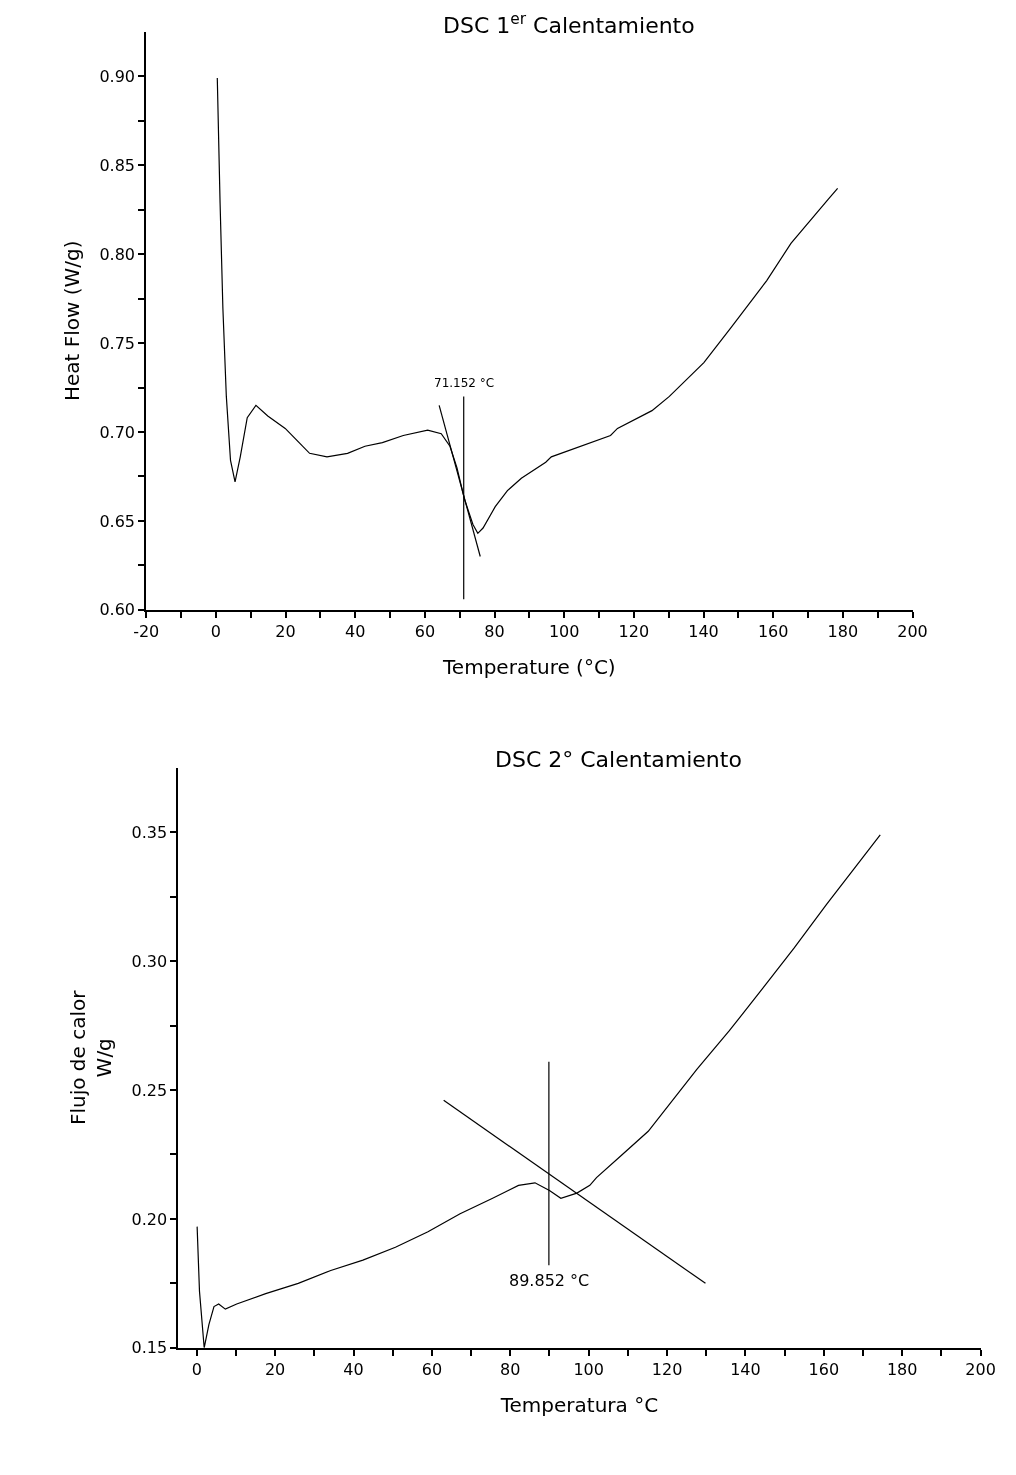  Describe the element at coordinates (579, 1405) in the screenshot. I see `x-axis-title: Temperatura °C` at that location.